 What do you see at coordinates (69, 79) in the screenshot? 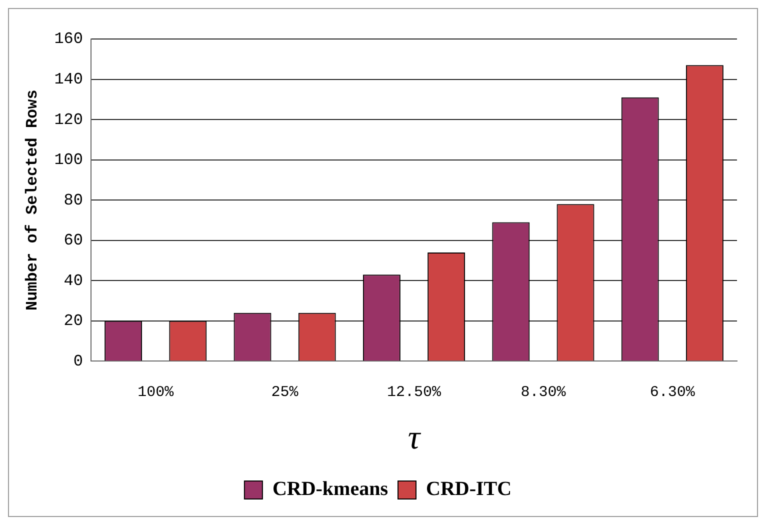
I see `y-tick-label: 140` at bounding box center [69, 79].